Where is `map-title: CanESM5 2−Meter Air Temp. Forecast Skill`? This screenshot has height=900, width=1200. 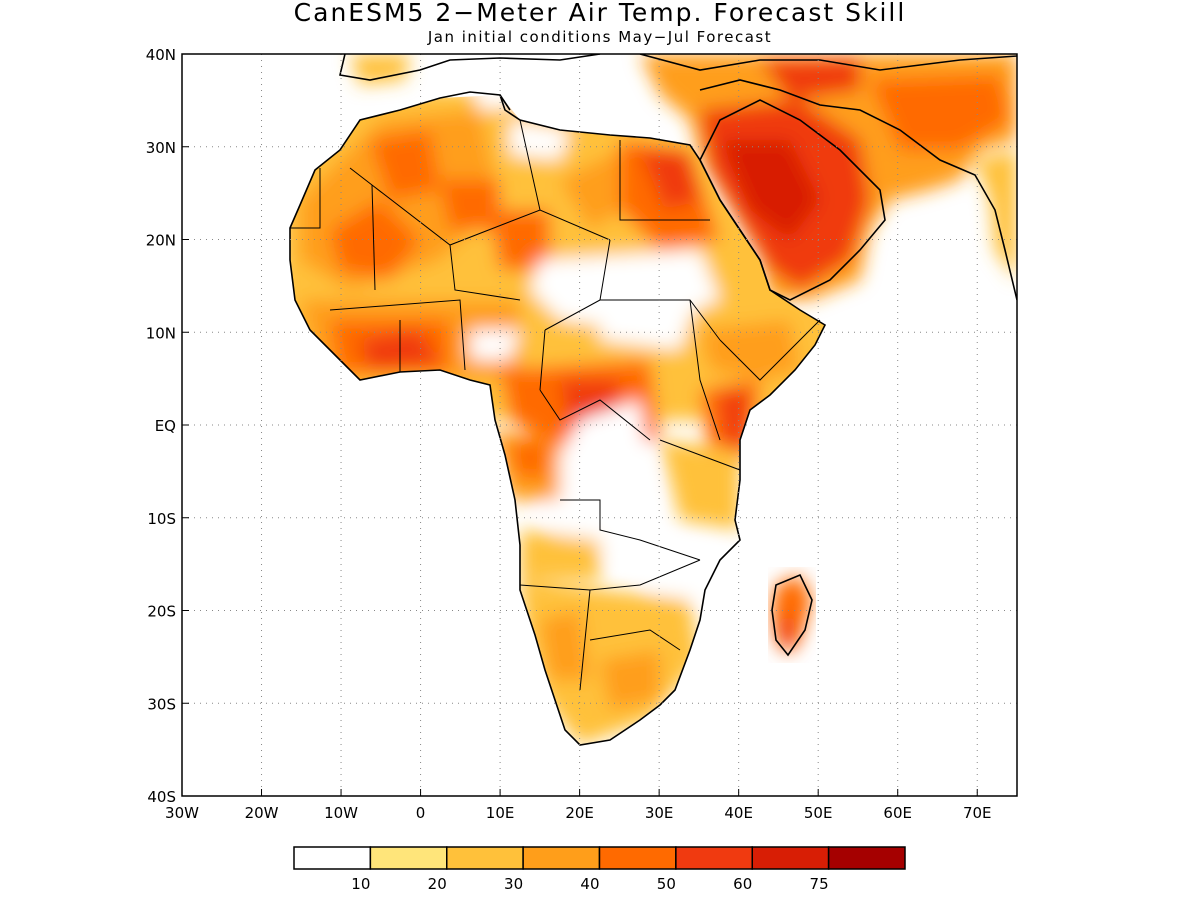 map-title: CanESM5 2−Meter Air Temp. Forecast Skill is located at coordinates (600, 13).